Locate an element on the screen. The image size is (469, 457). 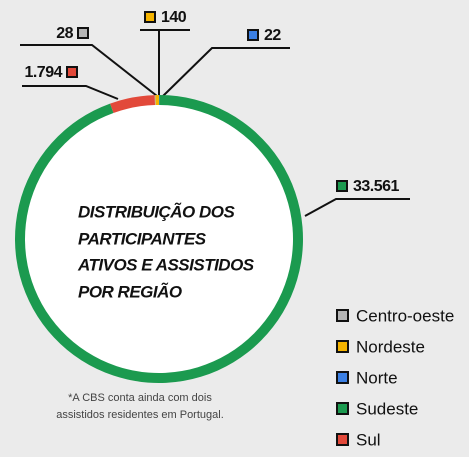
value-label: 33.561 is located at coordinates (376, 186).